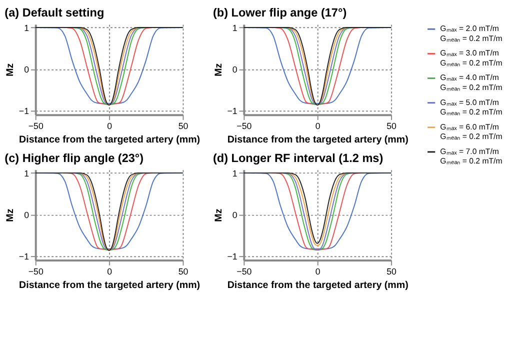 The width and height of the screenshot is (507, 343). What do you see at coordinates (279, 13) in the screenshot?
I see `chart-title: (b) Lower flip ange (17°)` at bounding box center [279, 13].